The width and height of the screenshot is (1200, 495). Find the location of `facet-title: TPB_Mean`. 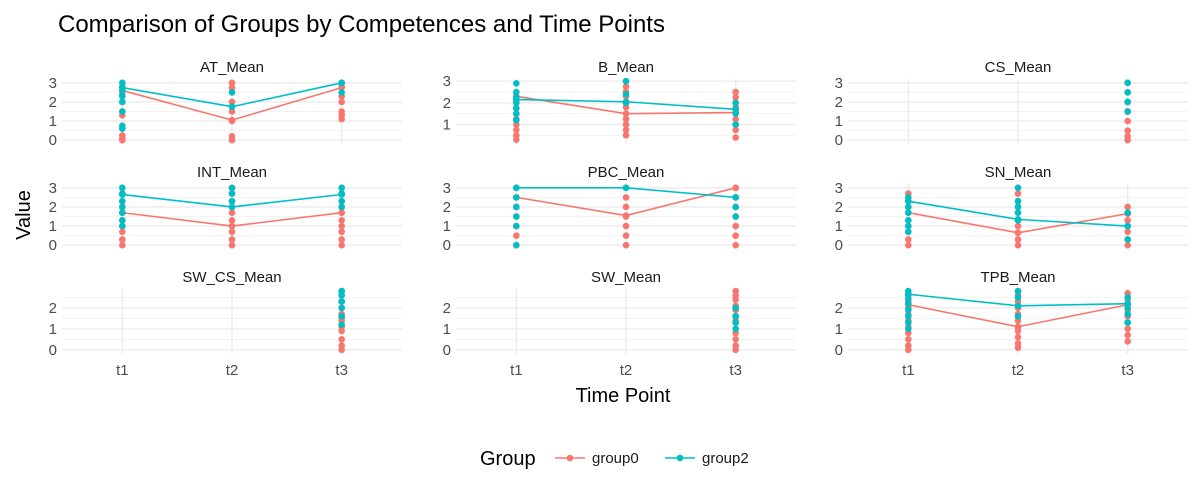

facet-title: TPB_Mean is located at coordinates (1017, 277).